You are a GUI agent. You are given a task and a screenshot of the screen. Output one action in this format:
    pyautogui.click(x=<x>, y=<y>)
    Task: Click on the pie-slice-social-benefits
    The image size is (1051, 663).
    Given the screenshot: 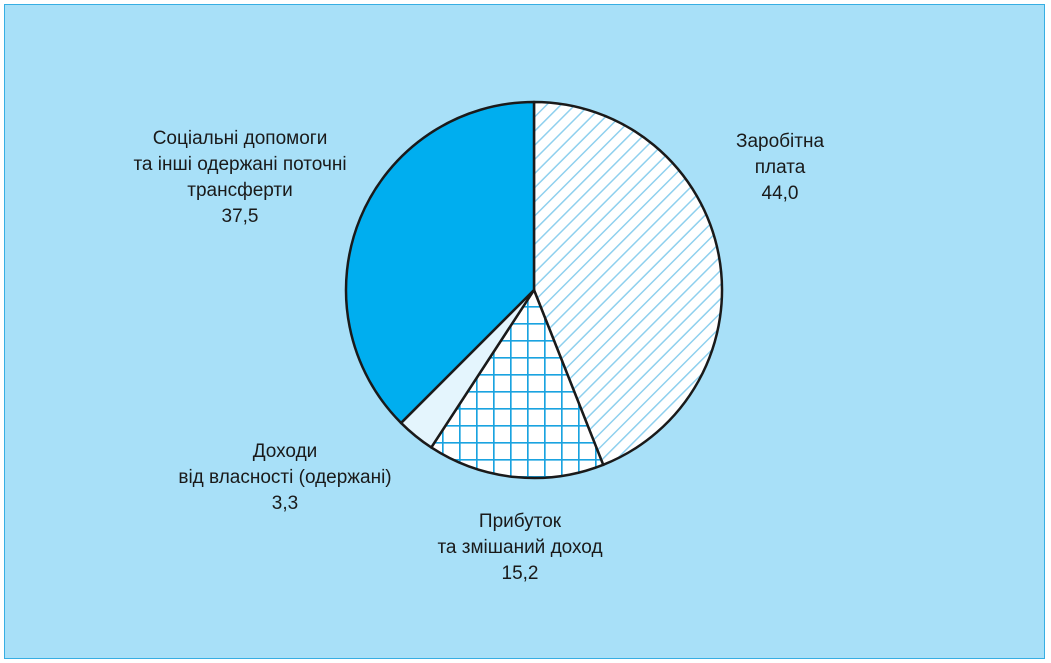 What is the action you would take?
    pyautogui.click(x=440, y=262)
    